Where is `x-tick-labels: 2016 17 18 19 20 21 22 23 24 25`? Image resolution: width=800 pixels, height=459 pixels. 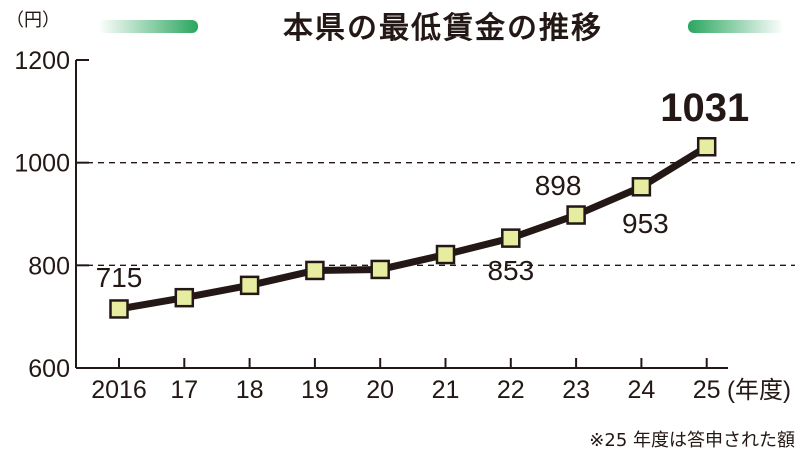
x-tick-labels: 2016 17 18 19 20 21 22 23 24 25 is located at coordinates (405, 390).